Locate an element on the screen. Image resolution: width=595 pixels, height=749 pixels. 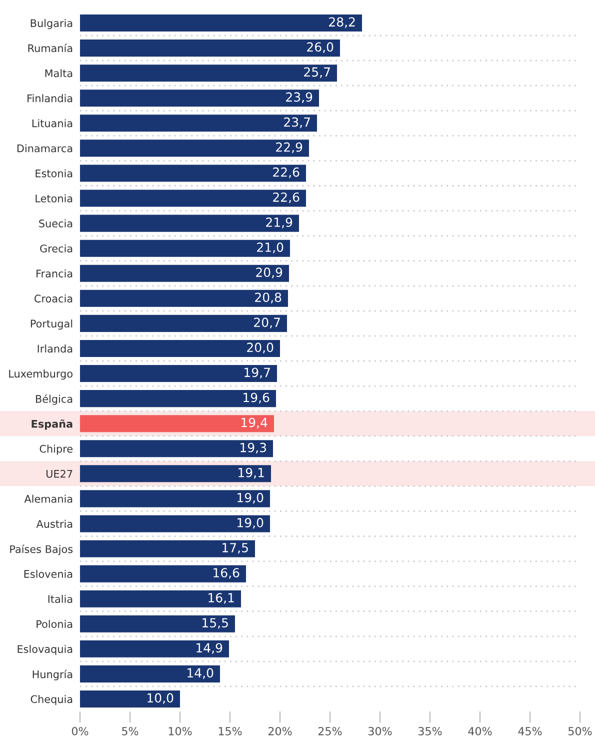
data-label: 19,7 is located at coordinates (257, 373).